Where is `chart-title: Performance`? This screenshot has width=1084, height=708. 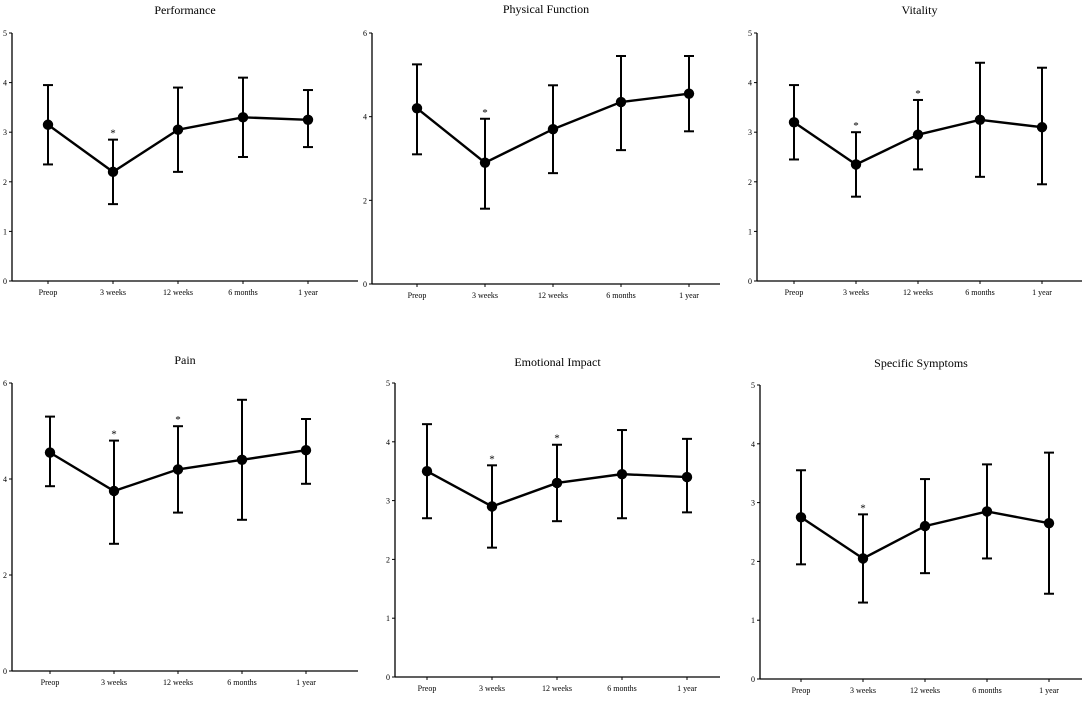 chart-title: Performance is located at coordinates (184, 10).